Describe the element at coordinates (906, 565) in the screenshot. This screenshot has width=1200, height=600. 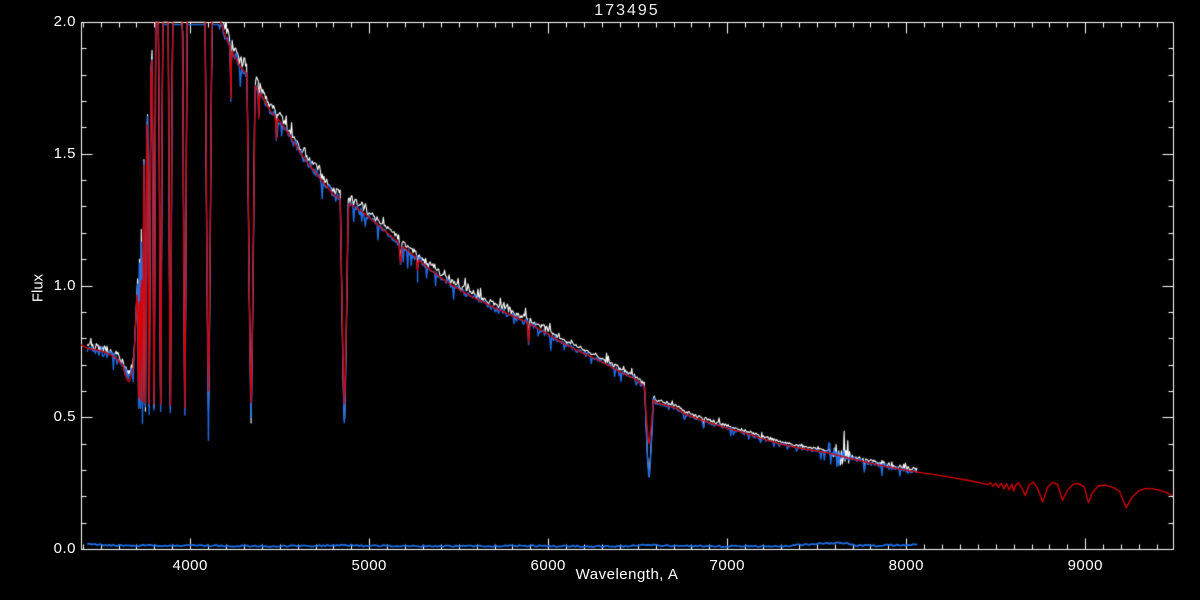
I see `x-tick-label: 8000` at that location.